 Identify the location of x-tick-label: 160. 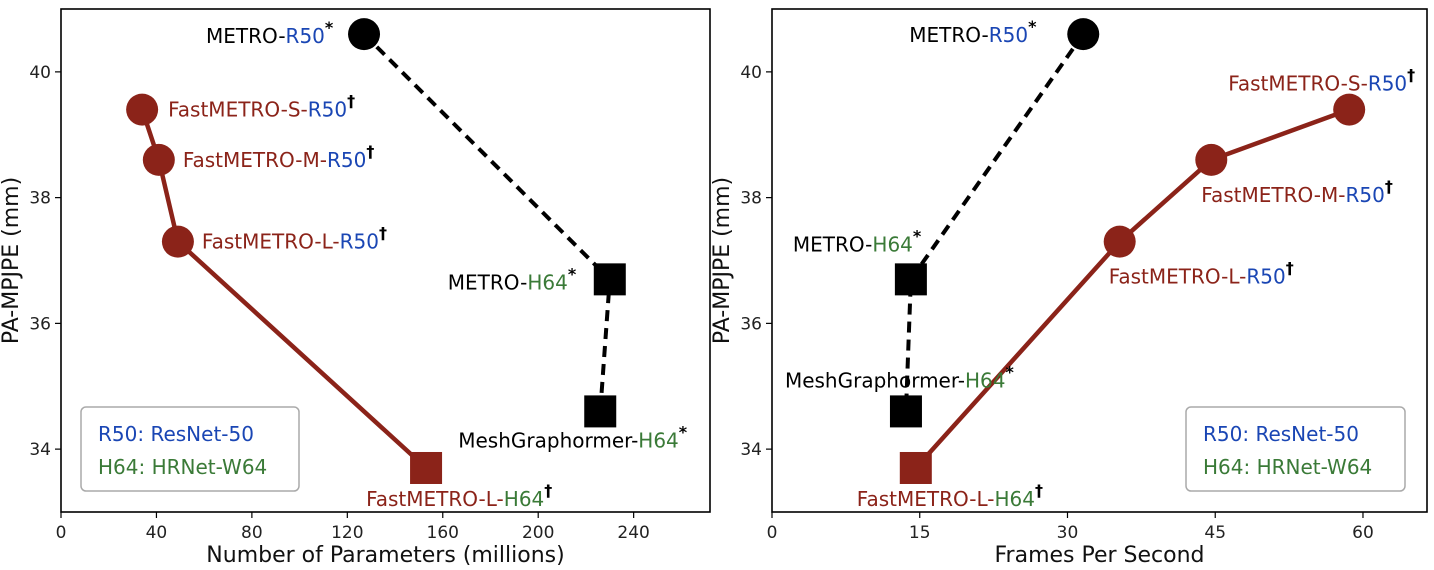
(443, 533).